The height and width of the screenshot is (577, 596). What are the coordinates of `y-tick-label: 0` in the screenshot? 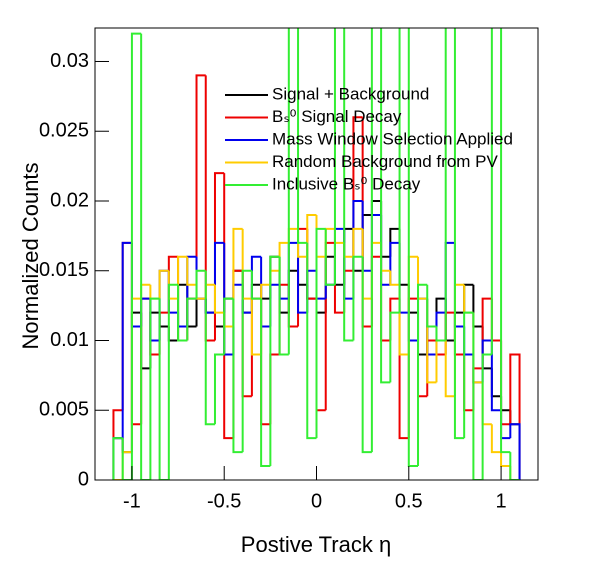 It's located at (83, 479).